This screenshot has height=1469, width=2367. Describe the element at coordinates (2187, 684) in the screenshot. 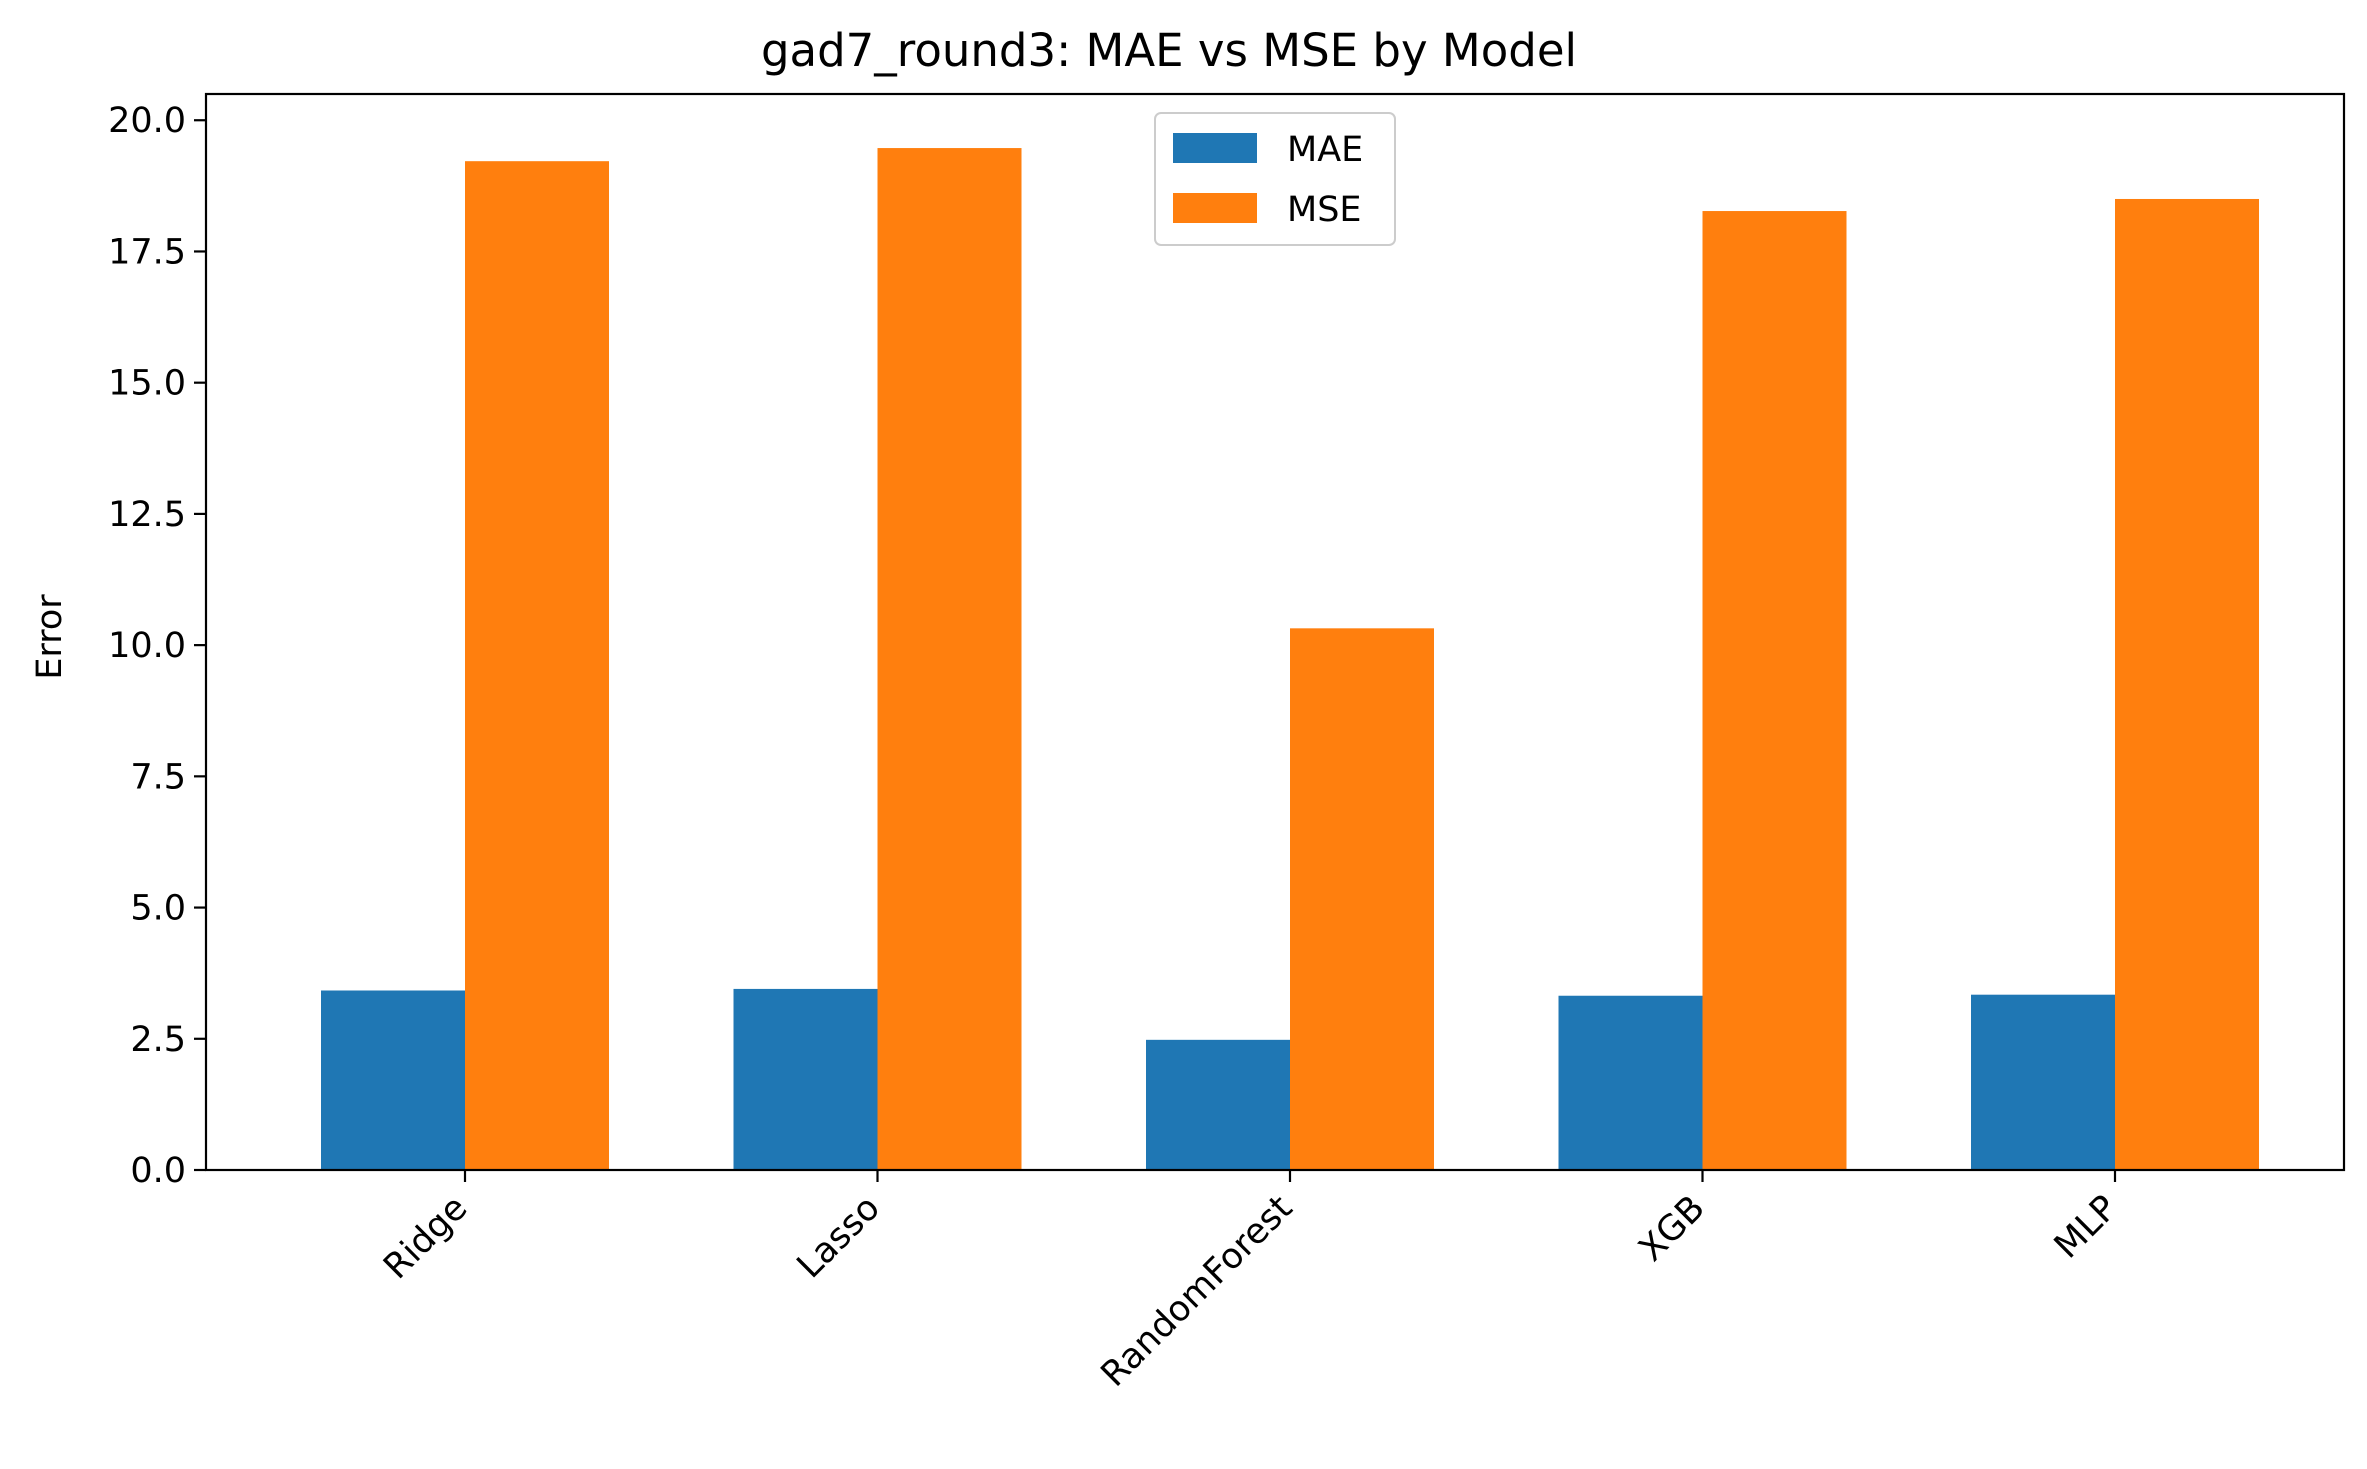

I see `bar-mse-mlp` at that location.